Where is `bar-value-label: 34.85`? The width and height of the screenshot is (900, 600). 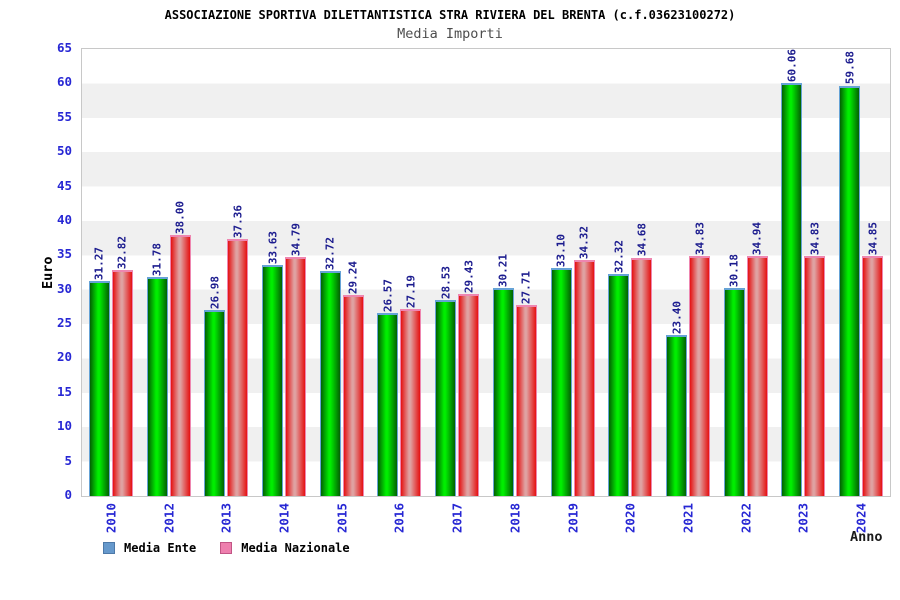
bar-value-label: 34.85 is located at coordinates (873, 239).